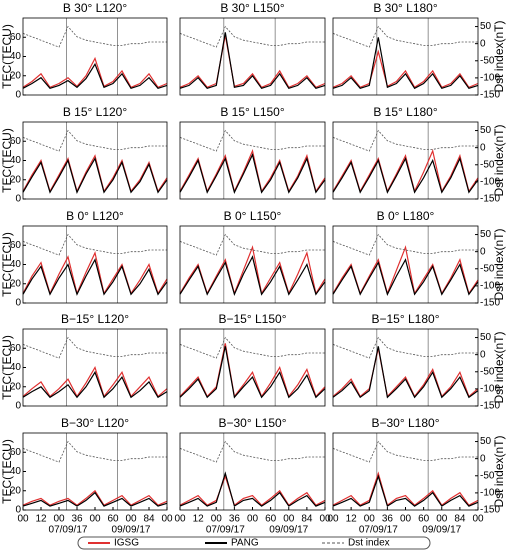 This screenshot has width=509, height=550. Describe the element at coordinates (406, 319) in the screenshot. I see `panel-title: B−15° L180°` at that location.